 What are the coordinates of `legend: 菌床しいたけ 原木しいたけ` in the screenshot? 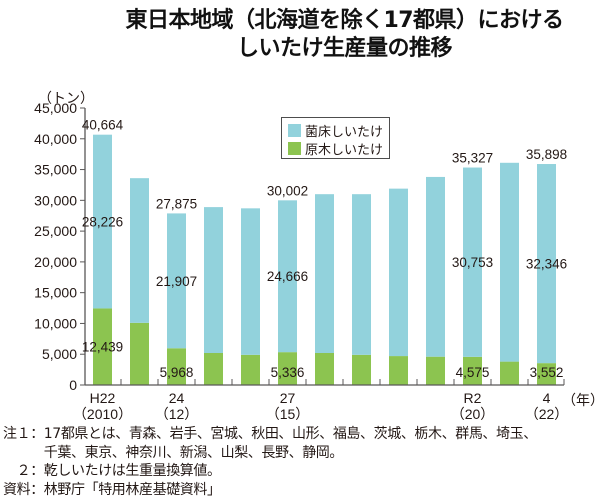 It's located at (335, 138).